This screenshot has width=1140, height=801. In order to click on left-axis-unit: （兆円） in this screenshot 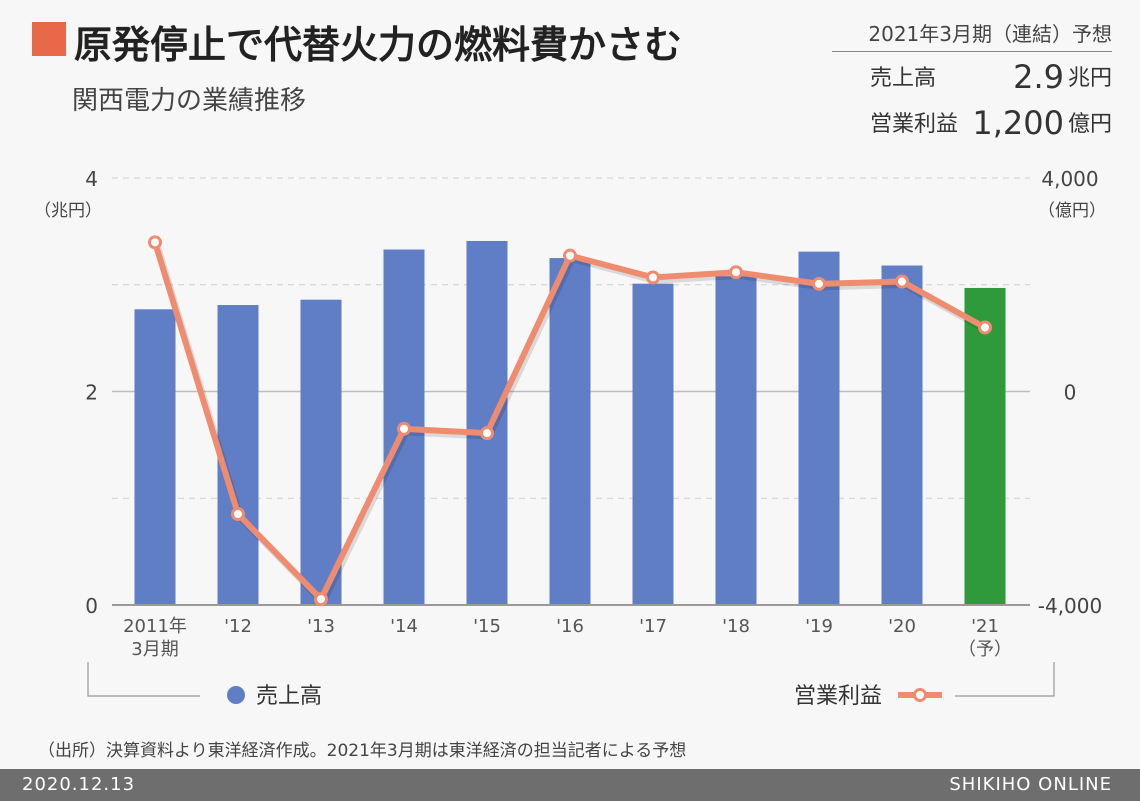, I will do `click(68, 211)`.